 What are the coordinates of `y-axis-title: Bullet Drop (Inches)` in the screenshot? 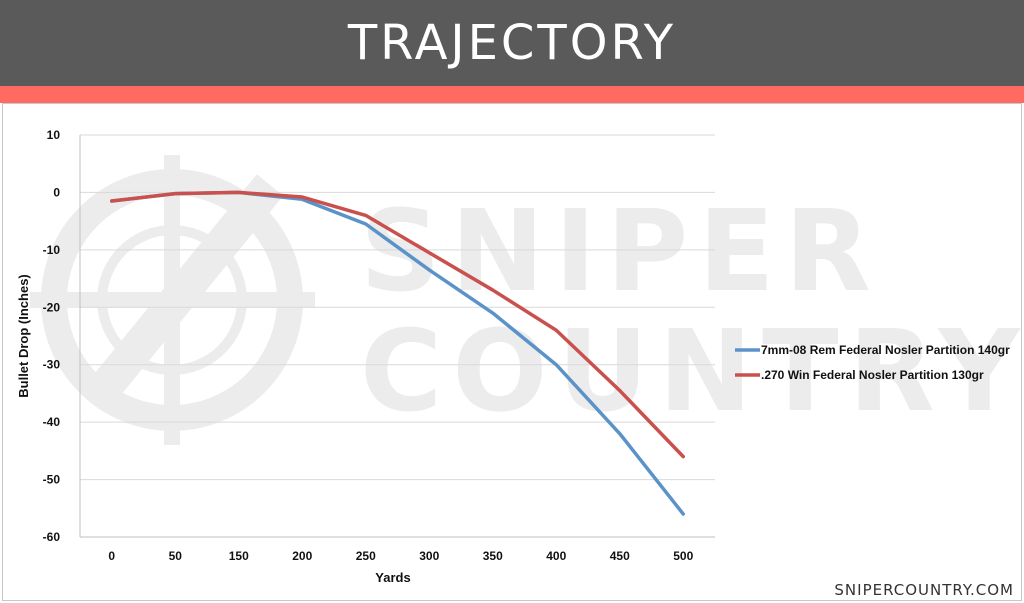 It's located at (23, 336).